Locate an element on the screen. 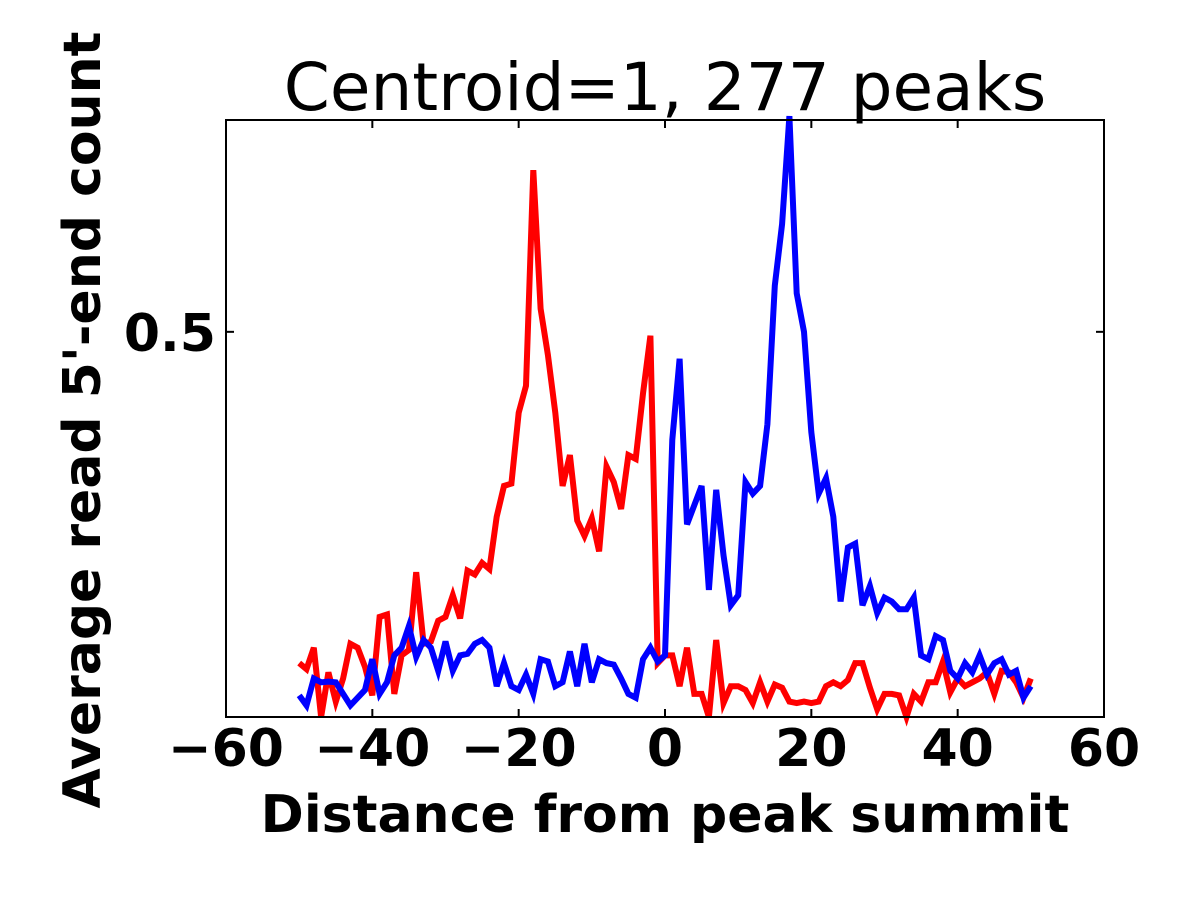 Image resolution: width=1200 pixels, height=900 pixels. x-tick-label: 60 is located at coordinates (1104, 749).